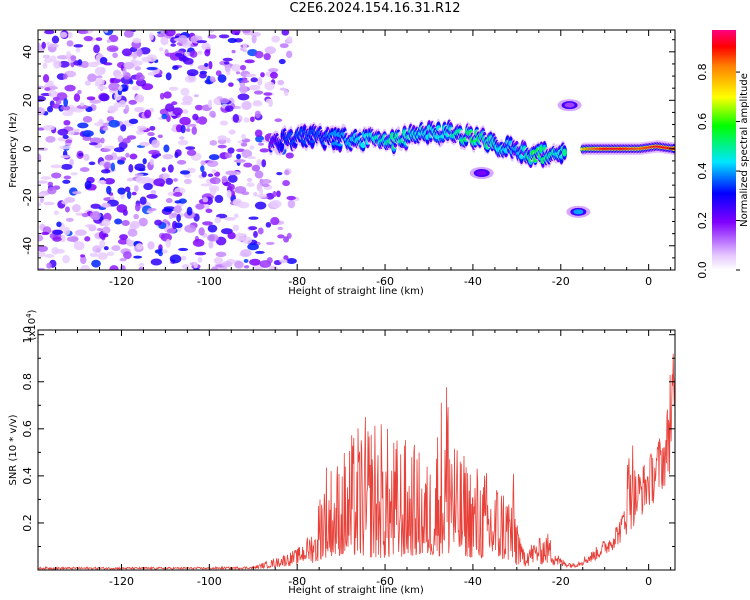 The image size is (750, 600). Describe the element at coordinates (385, 281) in the screenshot. I see `x-tick-label: -60` at that location.